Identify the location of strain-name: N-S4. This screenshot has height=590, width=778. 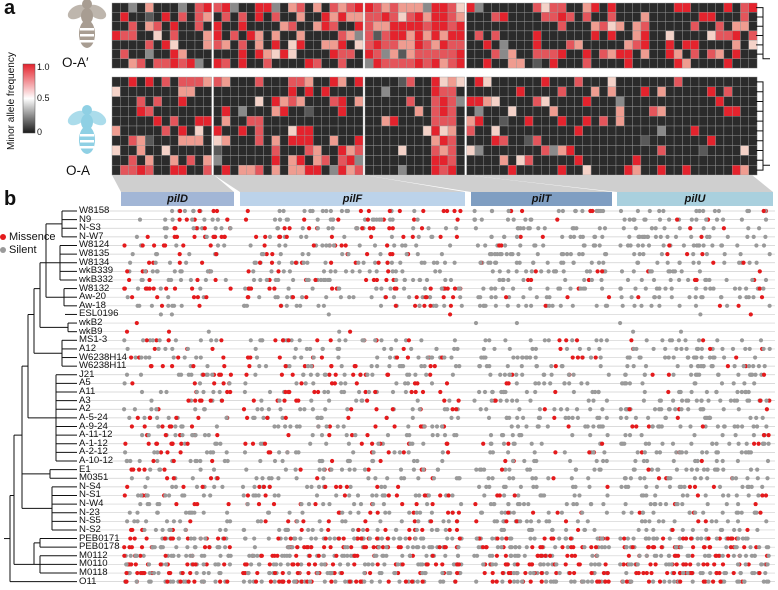
(90, 486).